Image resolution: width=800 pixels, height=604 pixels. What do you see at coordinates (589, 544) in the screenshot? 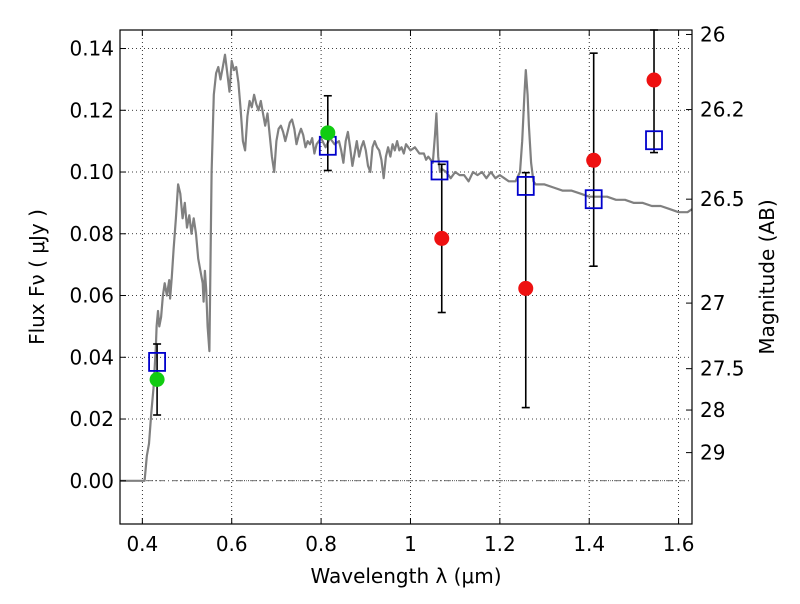
I see `x-tick-label: 1.4` at bounding box center [589, 544].